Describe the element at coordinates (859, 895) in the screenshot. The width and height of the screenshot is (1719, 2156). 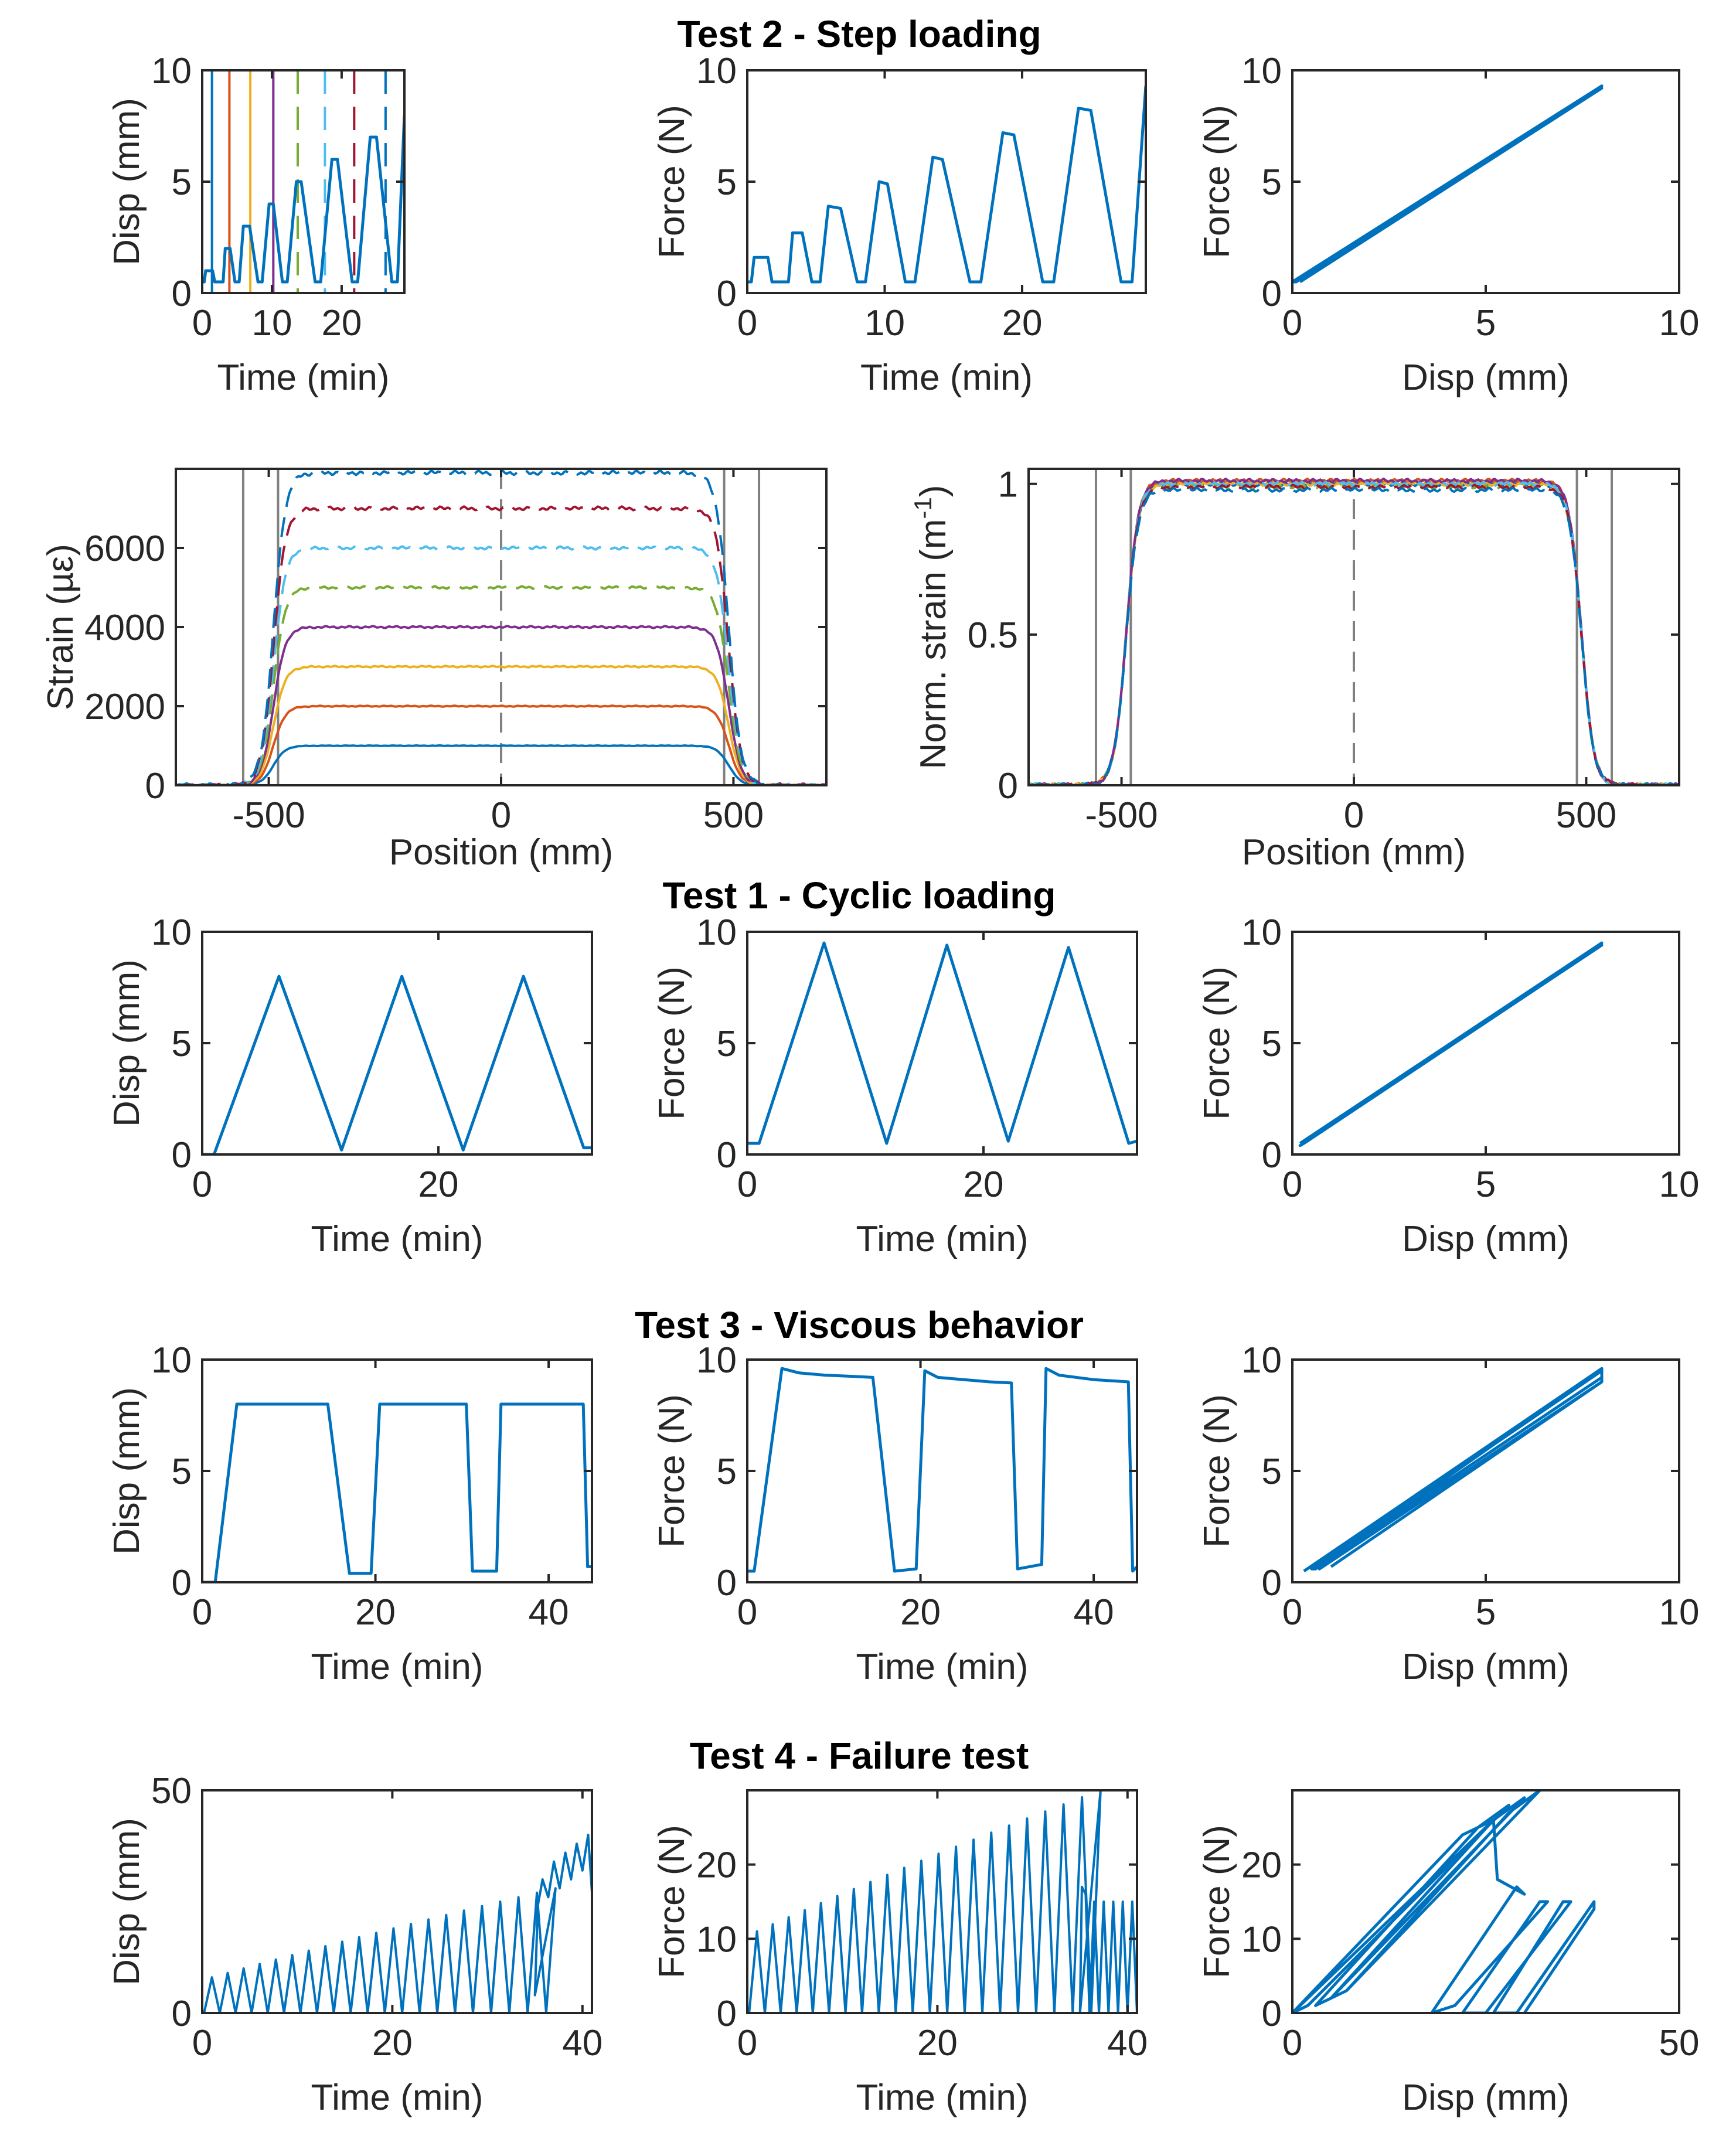
I see `title-cyclic-loading: Test 1 - Cyclic loading` at that location.